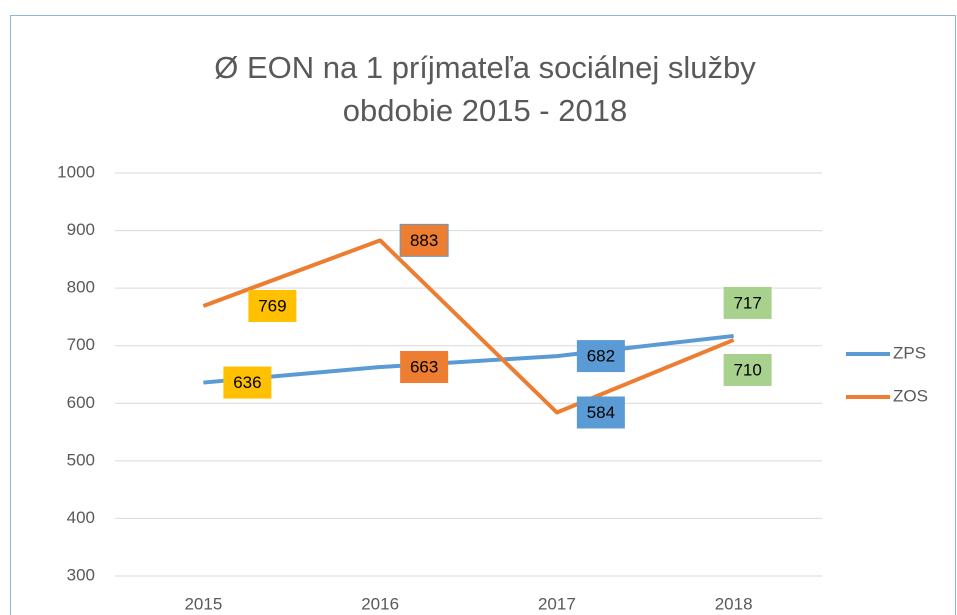 The height and width of the screenshot is (615, 957). I want to click on x-tick-label: 2018, so click(734, 603).